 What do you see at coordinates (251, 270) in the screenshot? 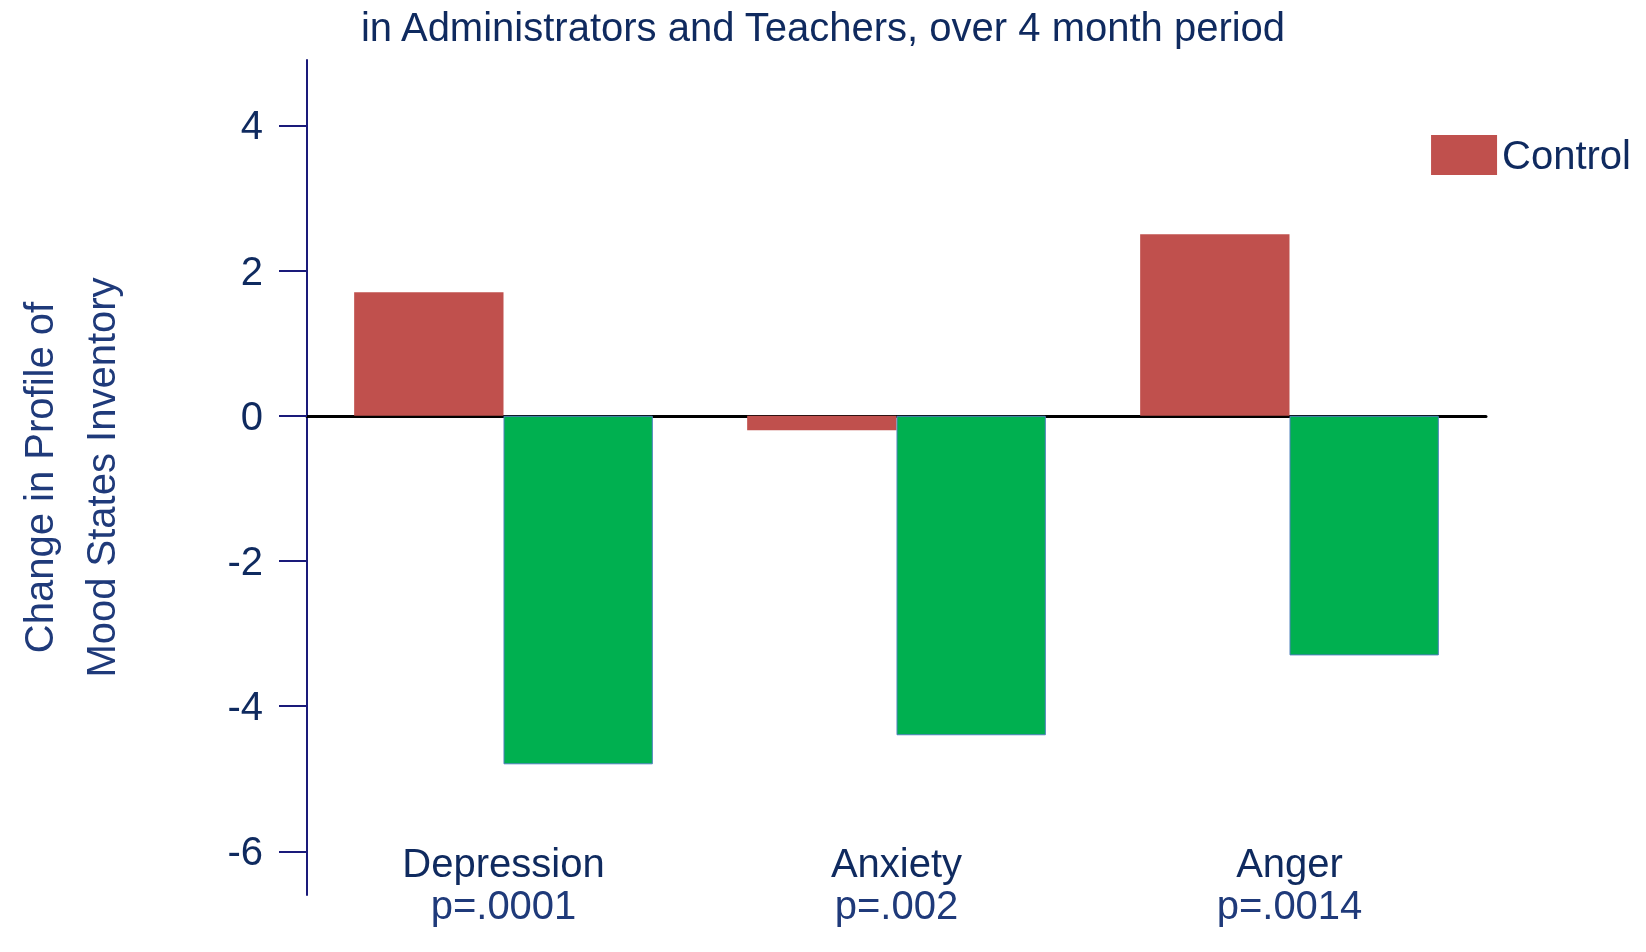
I see `y-tick-label: 2` at bounding box center [251, 270].